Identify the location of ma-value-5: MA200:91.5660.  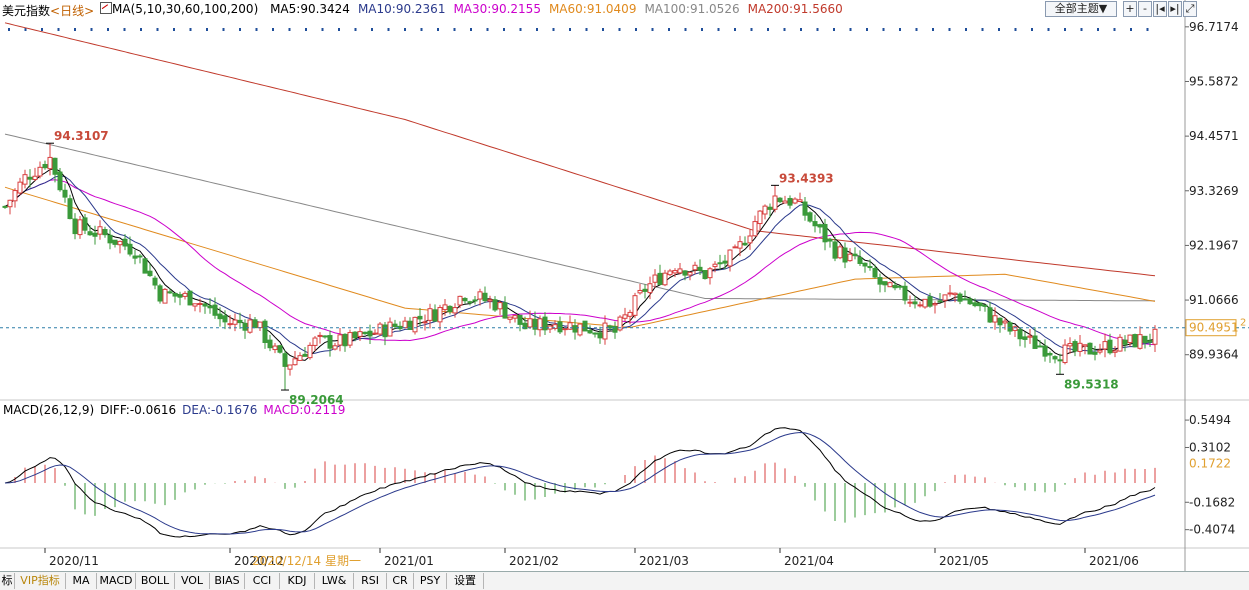
(795, 9).